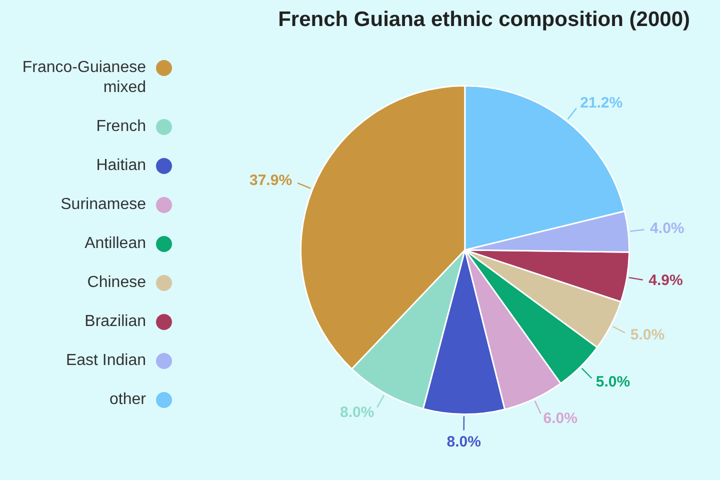 Image resolution: width=720 pixels, height=480 pixels. What do you see at coordinates (106, 361) in the screenshot?
I see `legend-label: East Indian` at bounding box center [106, 361].